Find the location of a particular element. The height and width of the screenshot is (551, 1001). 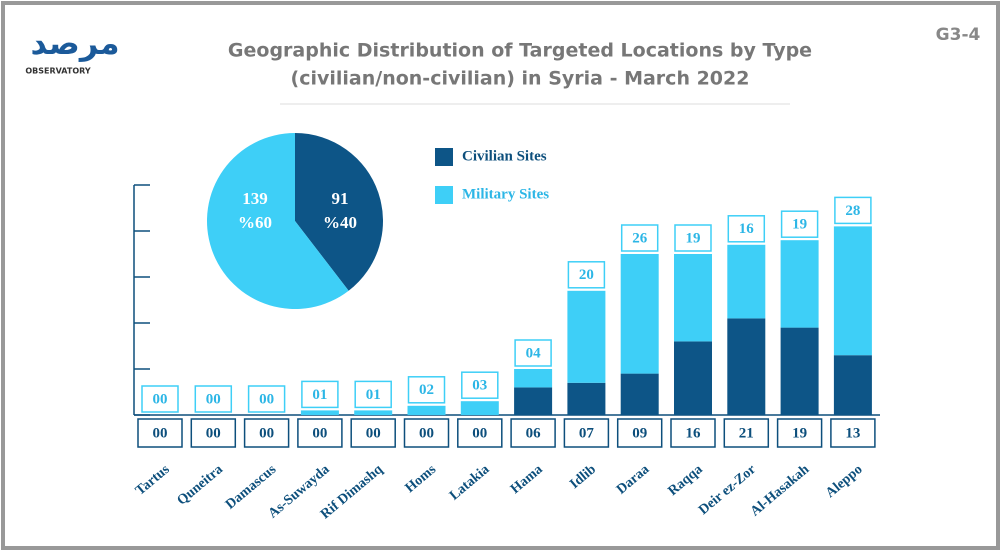

pie-label: 139 is located at coordinates (255, 198).